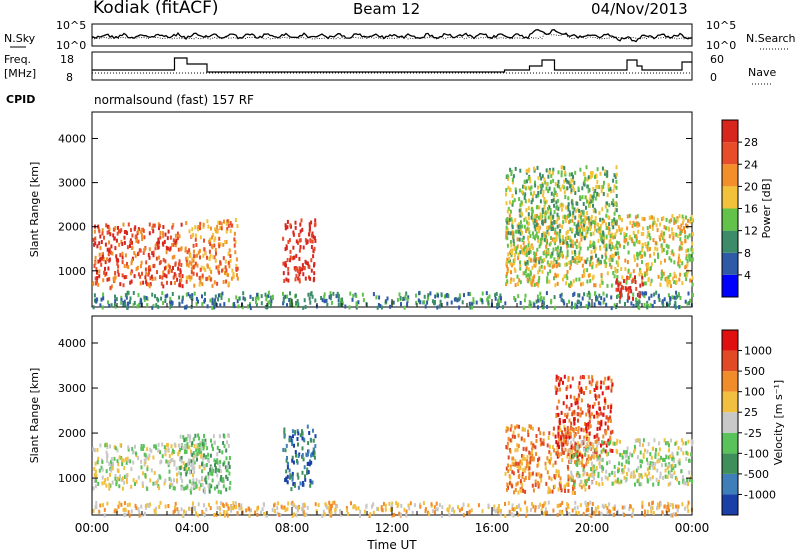 The image size is (800, 554). What do you see at coordinates (391, 545) in the screenshot?
I see `xaxis-label: Time UT` at bounding box center [391, 545].